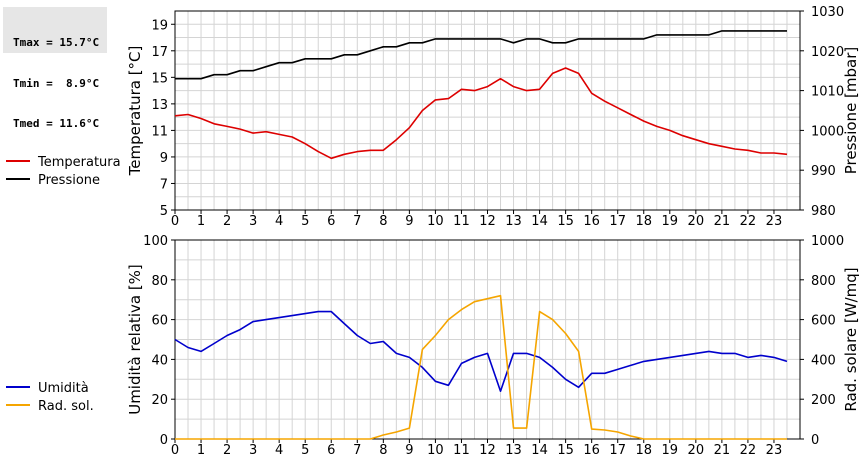 The image size is (860, 460). What do you see at coordinates (26, 42) in the screenshot?
I see `stat-tmax-label: Tmax` at bounding box center [26, 42].